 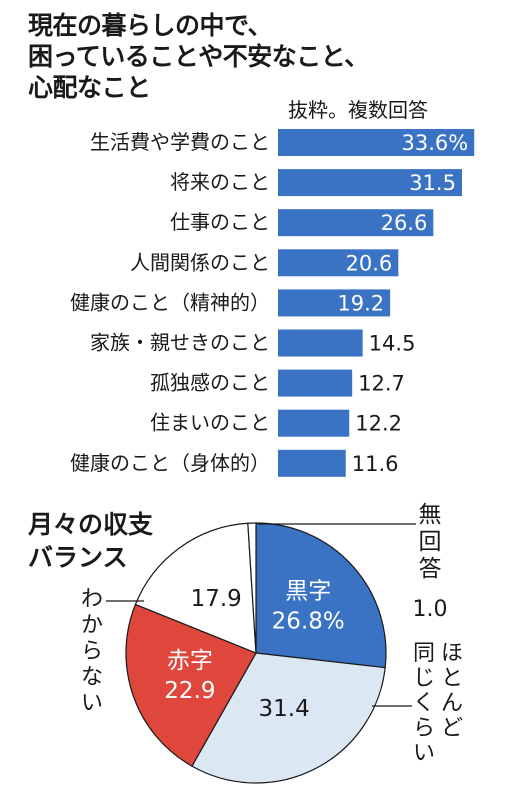 What do you see at coordinates (452, 691) in the screenshot?
I see `pie-outer-label: ほとんど` at bounding box center [452, 691].